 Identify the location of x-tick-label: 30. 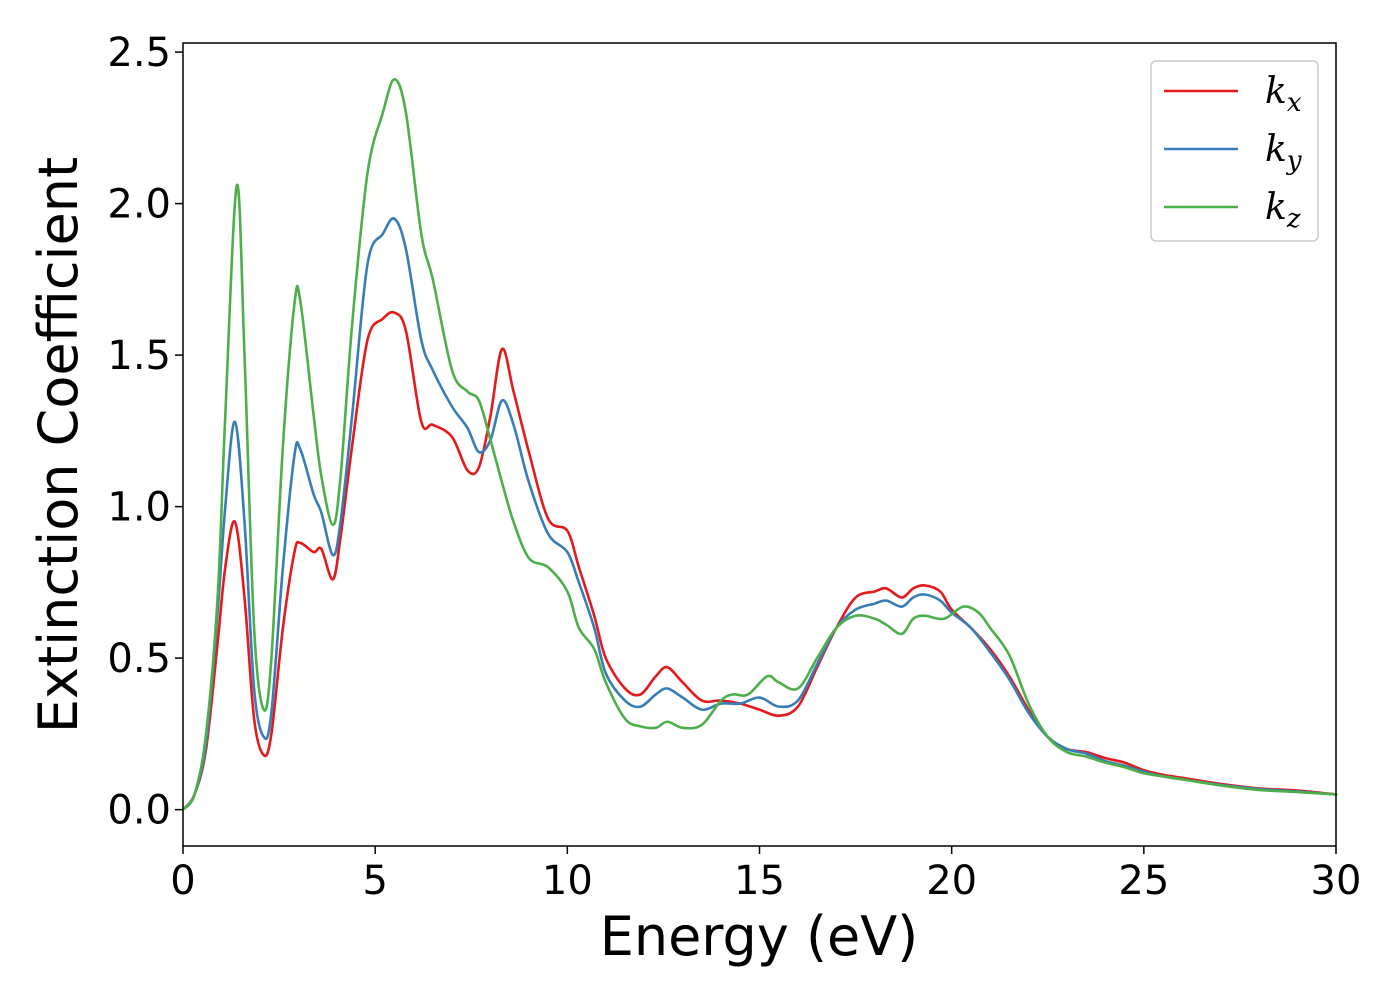
(1336, 881).